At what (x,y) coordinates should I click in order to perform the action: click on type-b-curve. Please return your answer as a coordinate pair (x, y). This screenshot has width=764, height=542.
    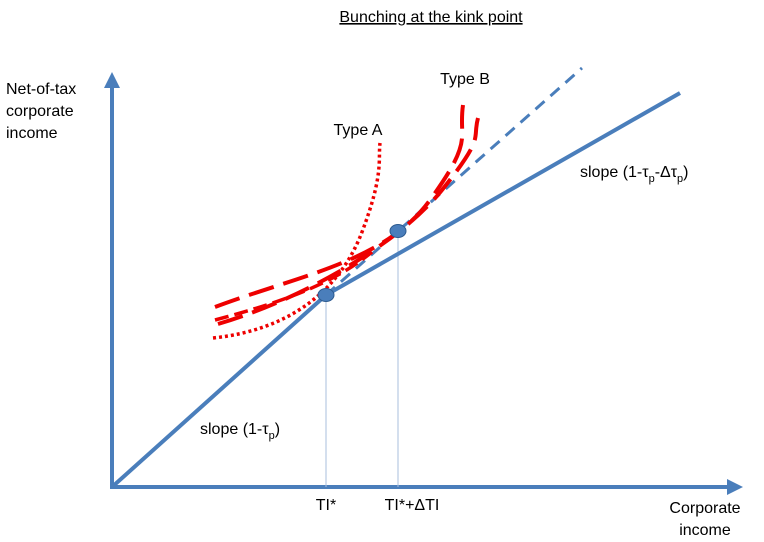
    Looking at the image, I should click on (348, 221).